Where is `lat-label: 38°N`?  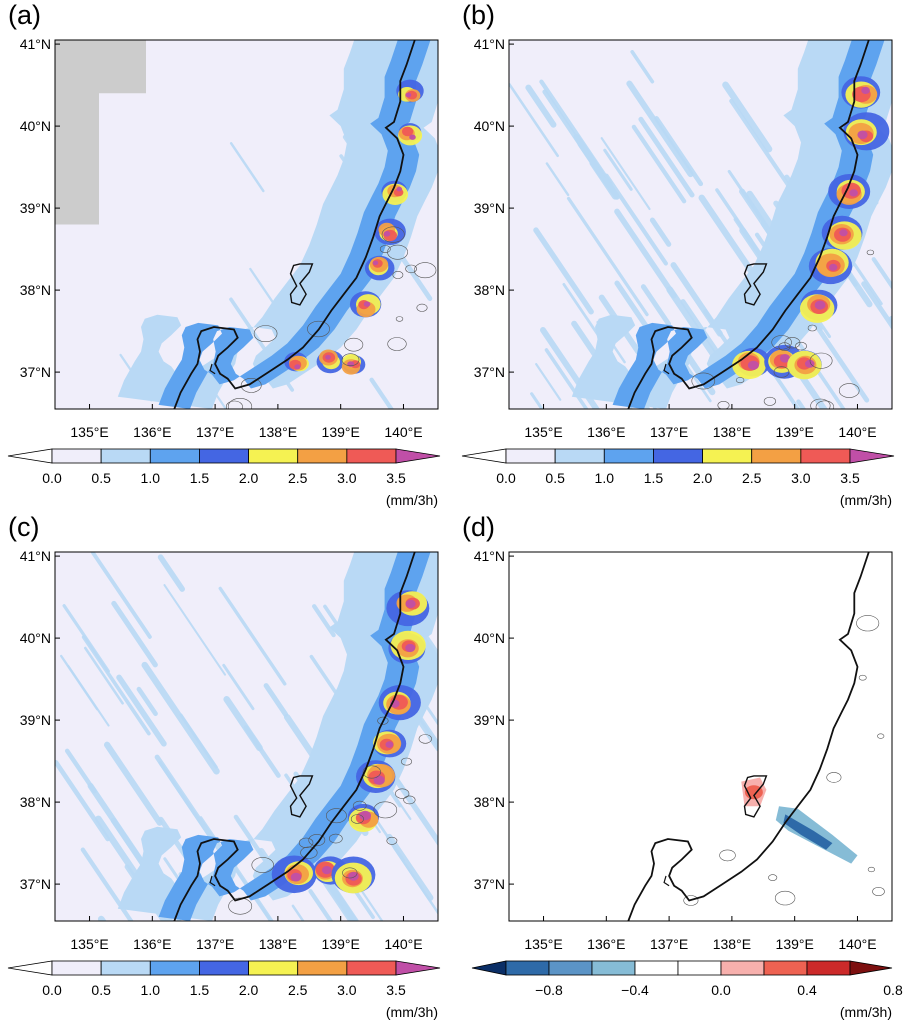 lat-label: 38°N is located at coordinates (35, 802).